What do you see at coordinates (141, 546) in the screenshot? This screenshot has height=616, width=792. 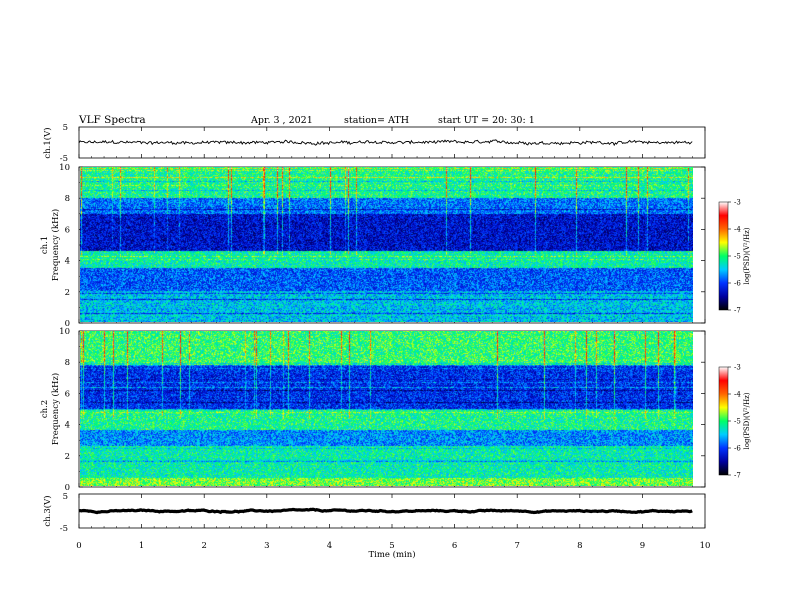 I see `x-tick-label: 1` at bounding box center [141, 546].